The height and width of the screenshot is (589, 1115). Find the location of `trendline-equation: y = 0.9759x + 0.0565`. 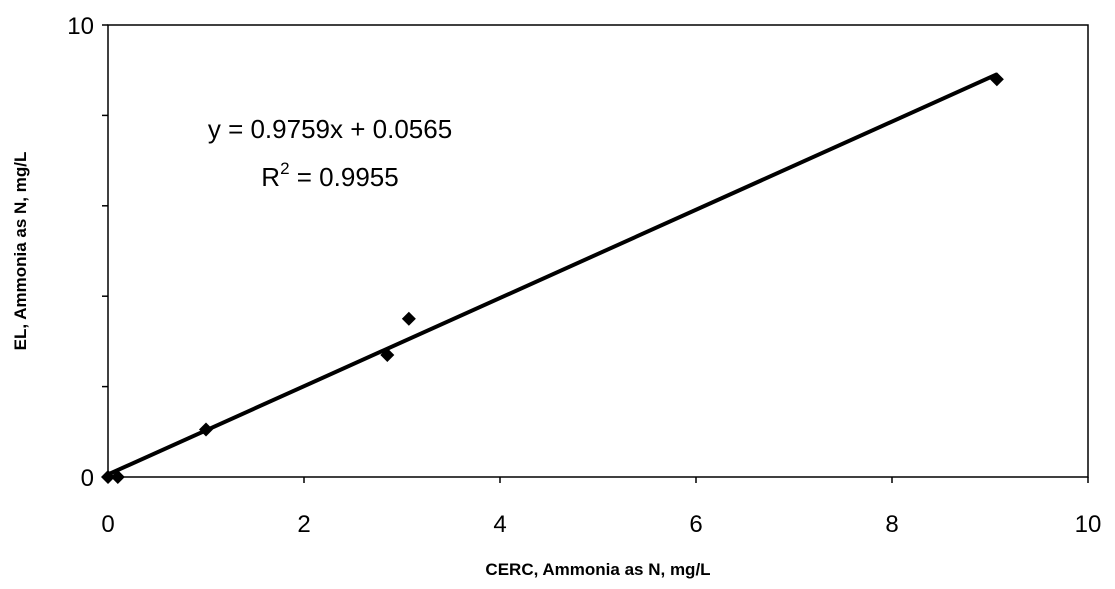

trendline-equation: y = 0.9759x + 0.0565 is located at coordinates (330, 129).